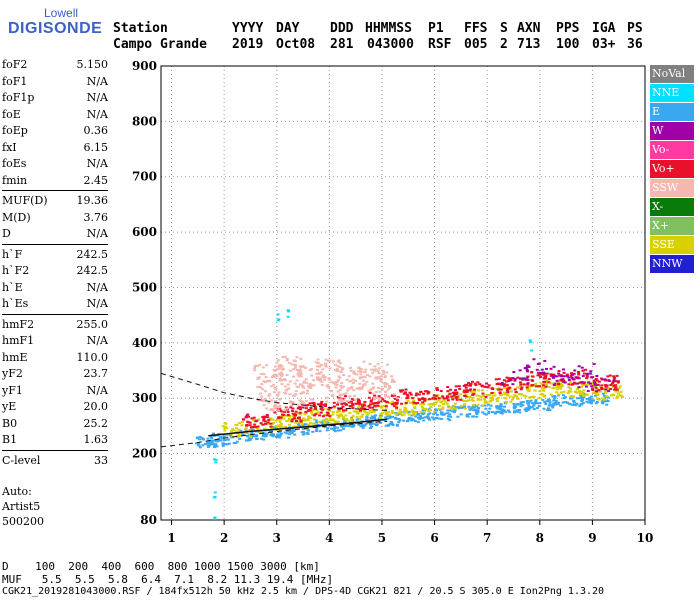  Describe the element at coordinates (278, 320) in the screenshot. I see `echo-point-nne` at that location.